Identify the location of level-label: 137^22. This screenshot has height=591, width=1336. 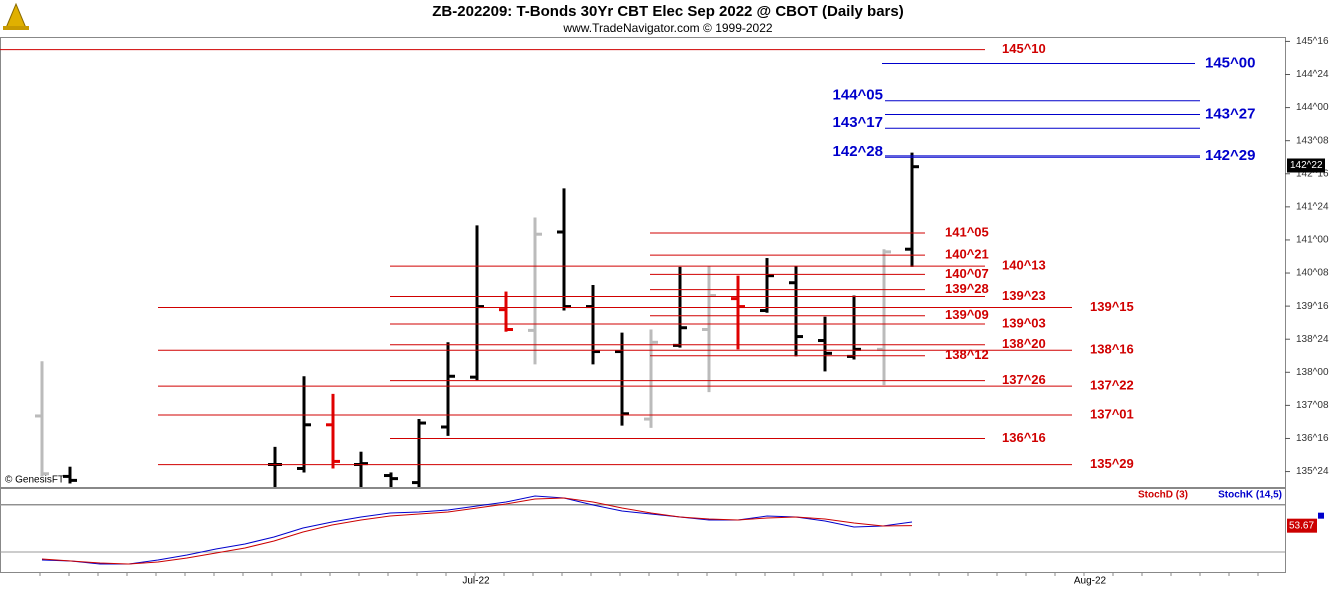
(1112, 385).